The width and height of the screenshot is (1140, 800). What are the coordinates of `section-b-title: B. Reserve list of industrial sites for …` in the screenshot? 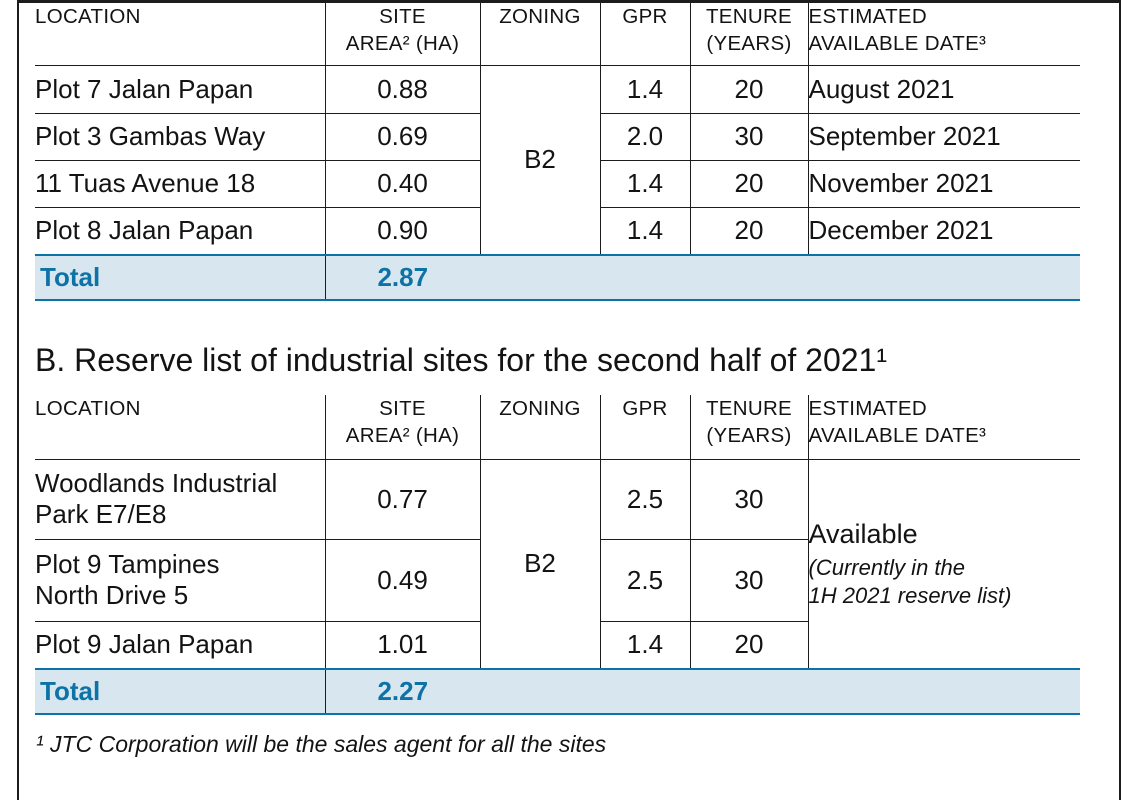 It's located at (461, 359).